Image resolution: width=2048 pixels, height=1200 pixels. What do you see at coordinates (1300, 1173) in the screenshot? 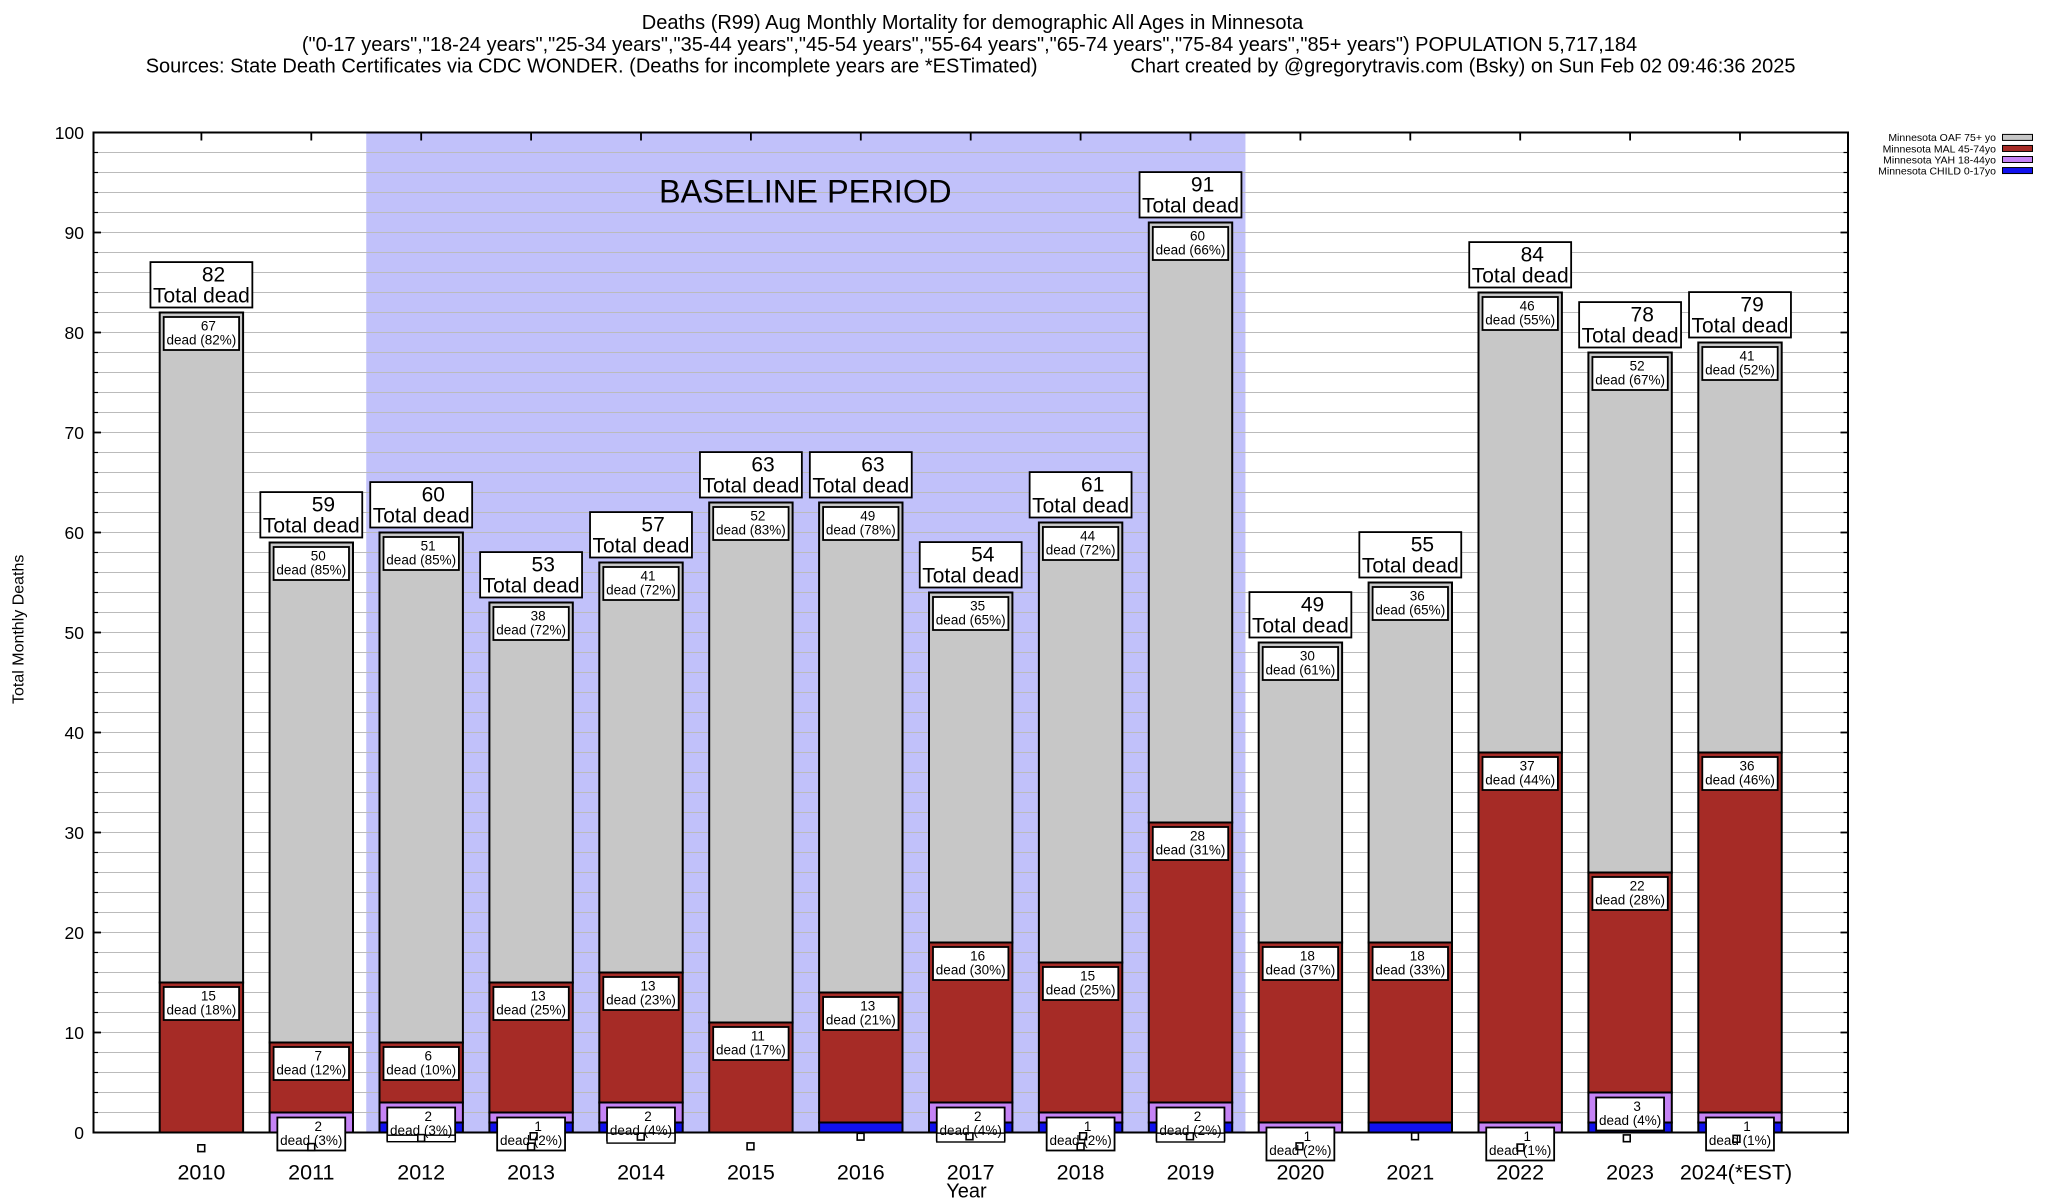
I see `svg-text: 2020` at bounding box center [1300, 1173].